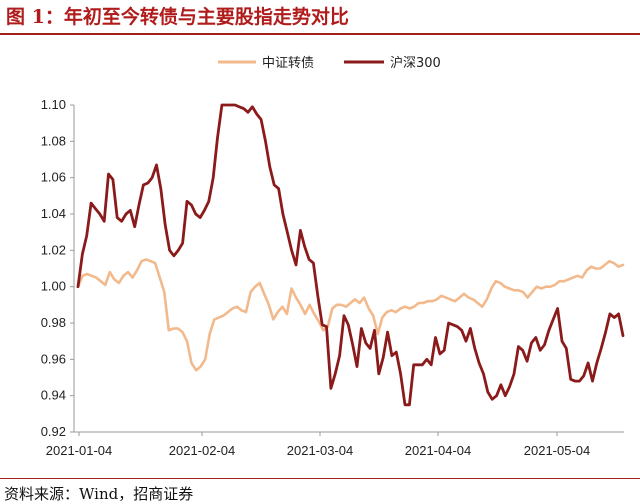 Image resolution: width=640 pixels, height=504 pixels. Describe the element at coordinates (202, 450) in the screenshot. I see `x-tick-label: 2021-02-04` at that location.